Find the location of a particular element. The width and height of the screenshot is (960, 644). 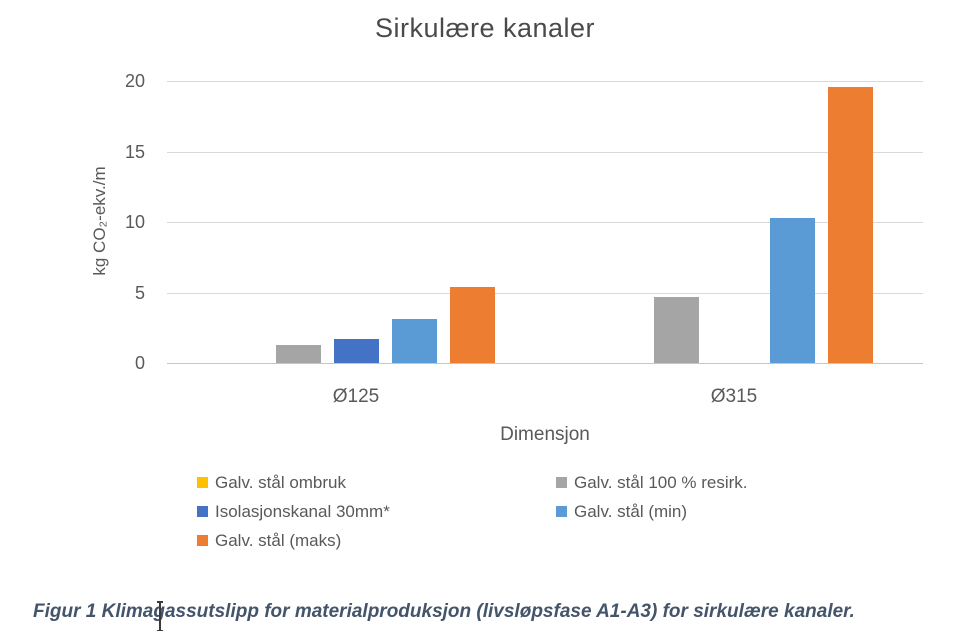

y-tick-label: 10 is located at coordinates (134, 222).